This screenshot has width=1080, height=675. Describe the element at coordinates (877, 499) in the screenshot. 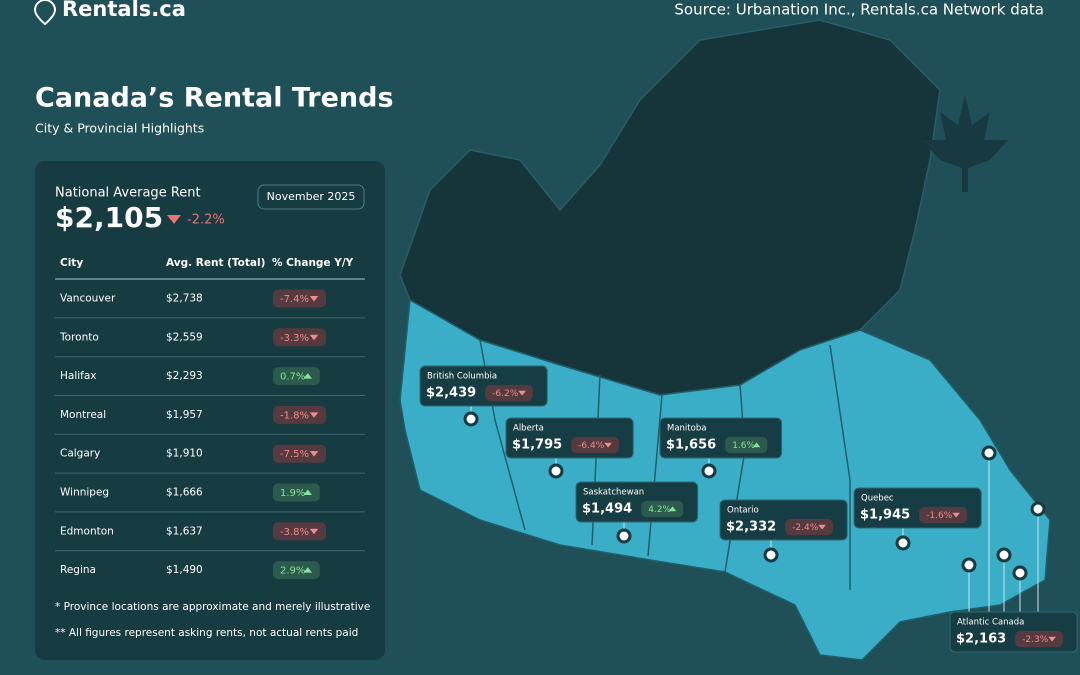

I see `province-name: Quebec` at that location.